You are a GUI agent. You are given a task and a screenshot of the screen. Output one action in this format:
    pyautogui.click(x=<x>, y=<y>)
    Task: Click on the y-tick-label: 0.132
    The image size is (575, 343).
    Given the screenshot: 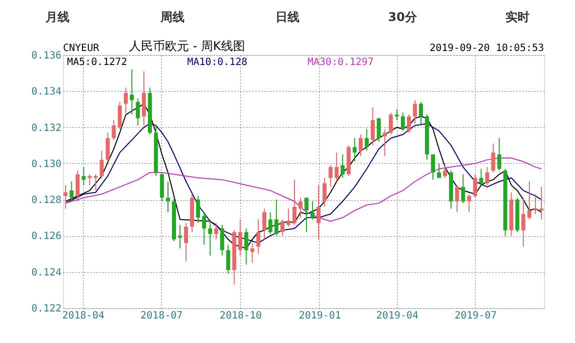 What is the action you would take?
    pyautogui.click(x=46, y=128)
    